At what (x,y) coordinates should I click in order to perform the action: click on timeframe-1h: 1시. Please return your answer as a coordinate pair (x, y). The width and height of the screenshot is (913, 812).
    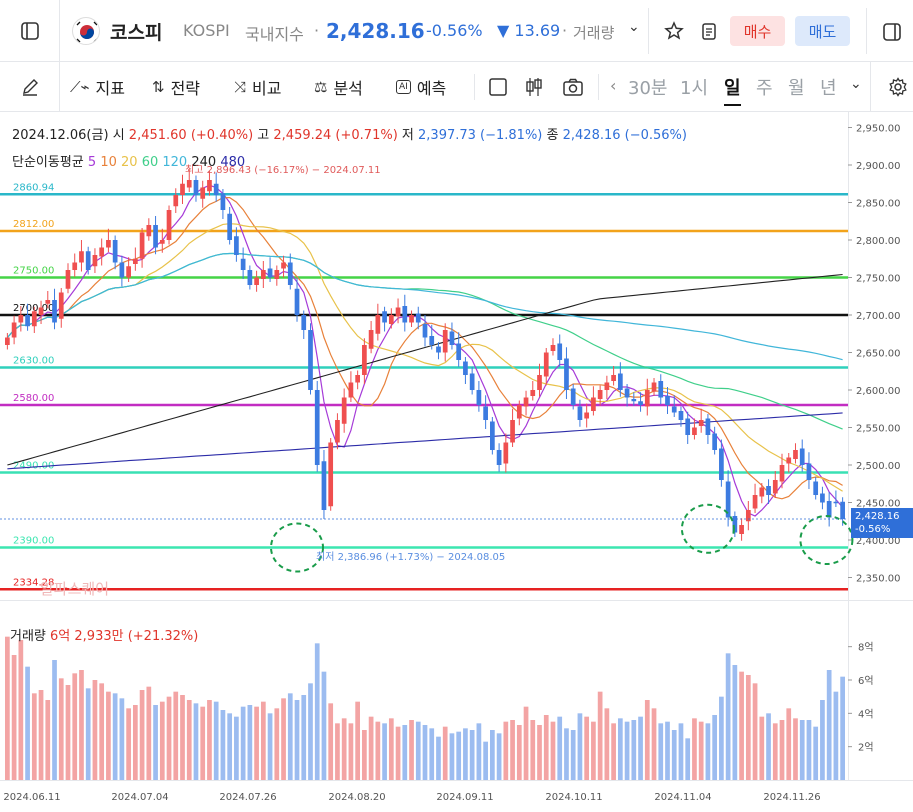
    Looking at the image, I should click on (694, 88).